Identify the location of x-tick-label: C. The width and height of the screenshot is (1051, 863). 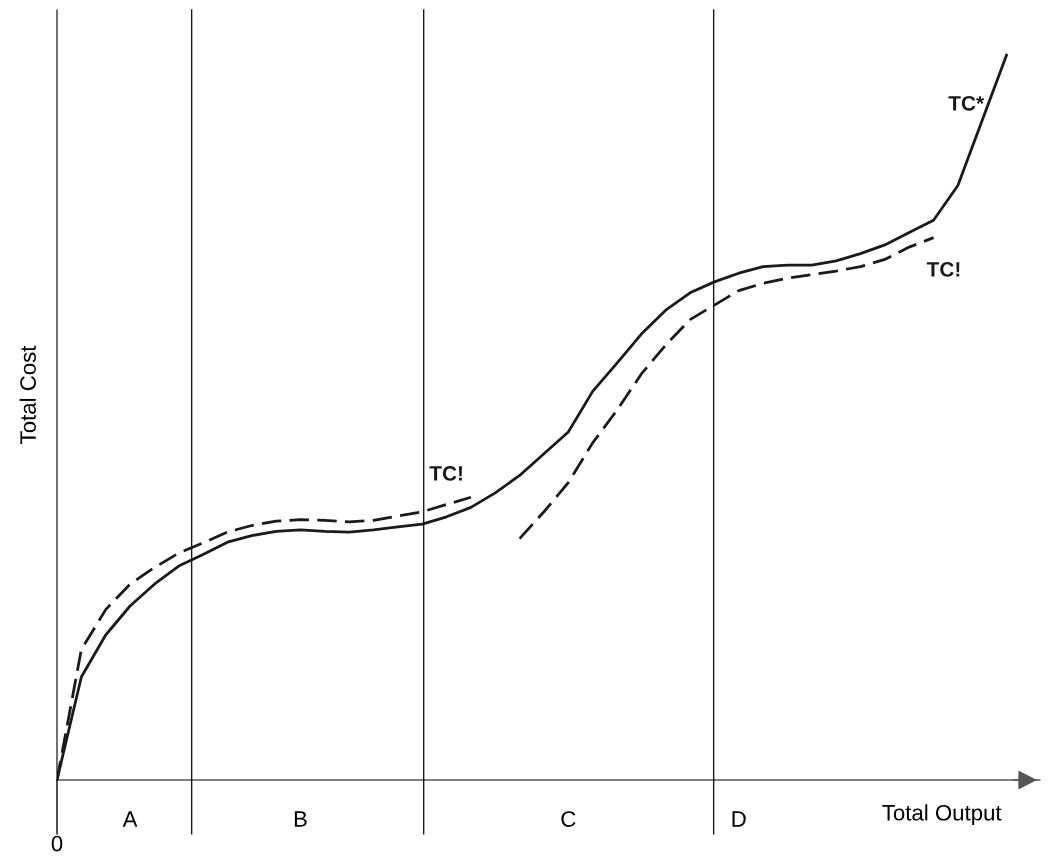
(568, 819).